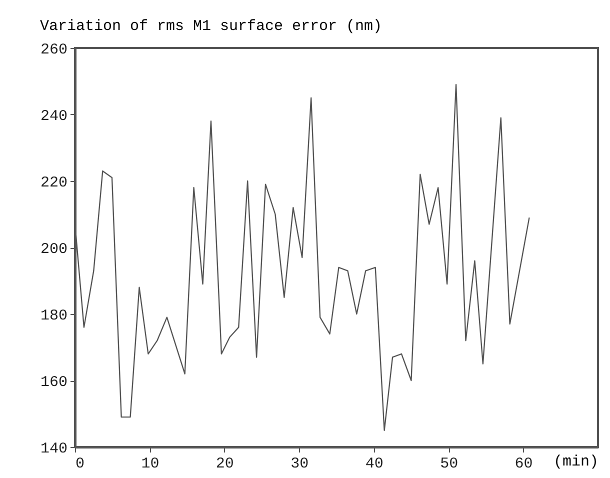  I want to click on x-tick-label: 30, so click(299, 464).